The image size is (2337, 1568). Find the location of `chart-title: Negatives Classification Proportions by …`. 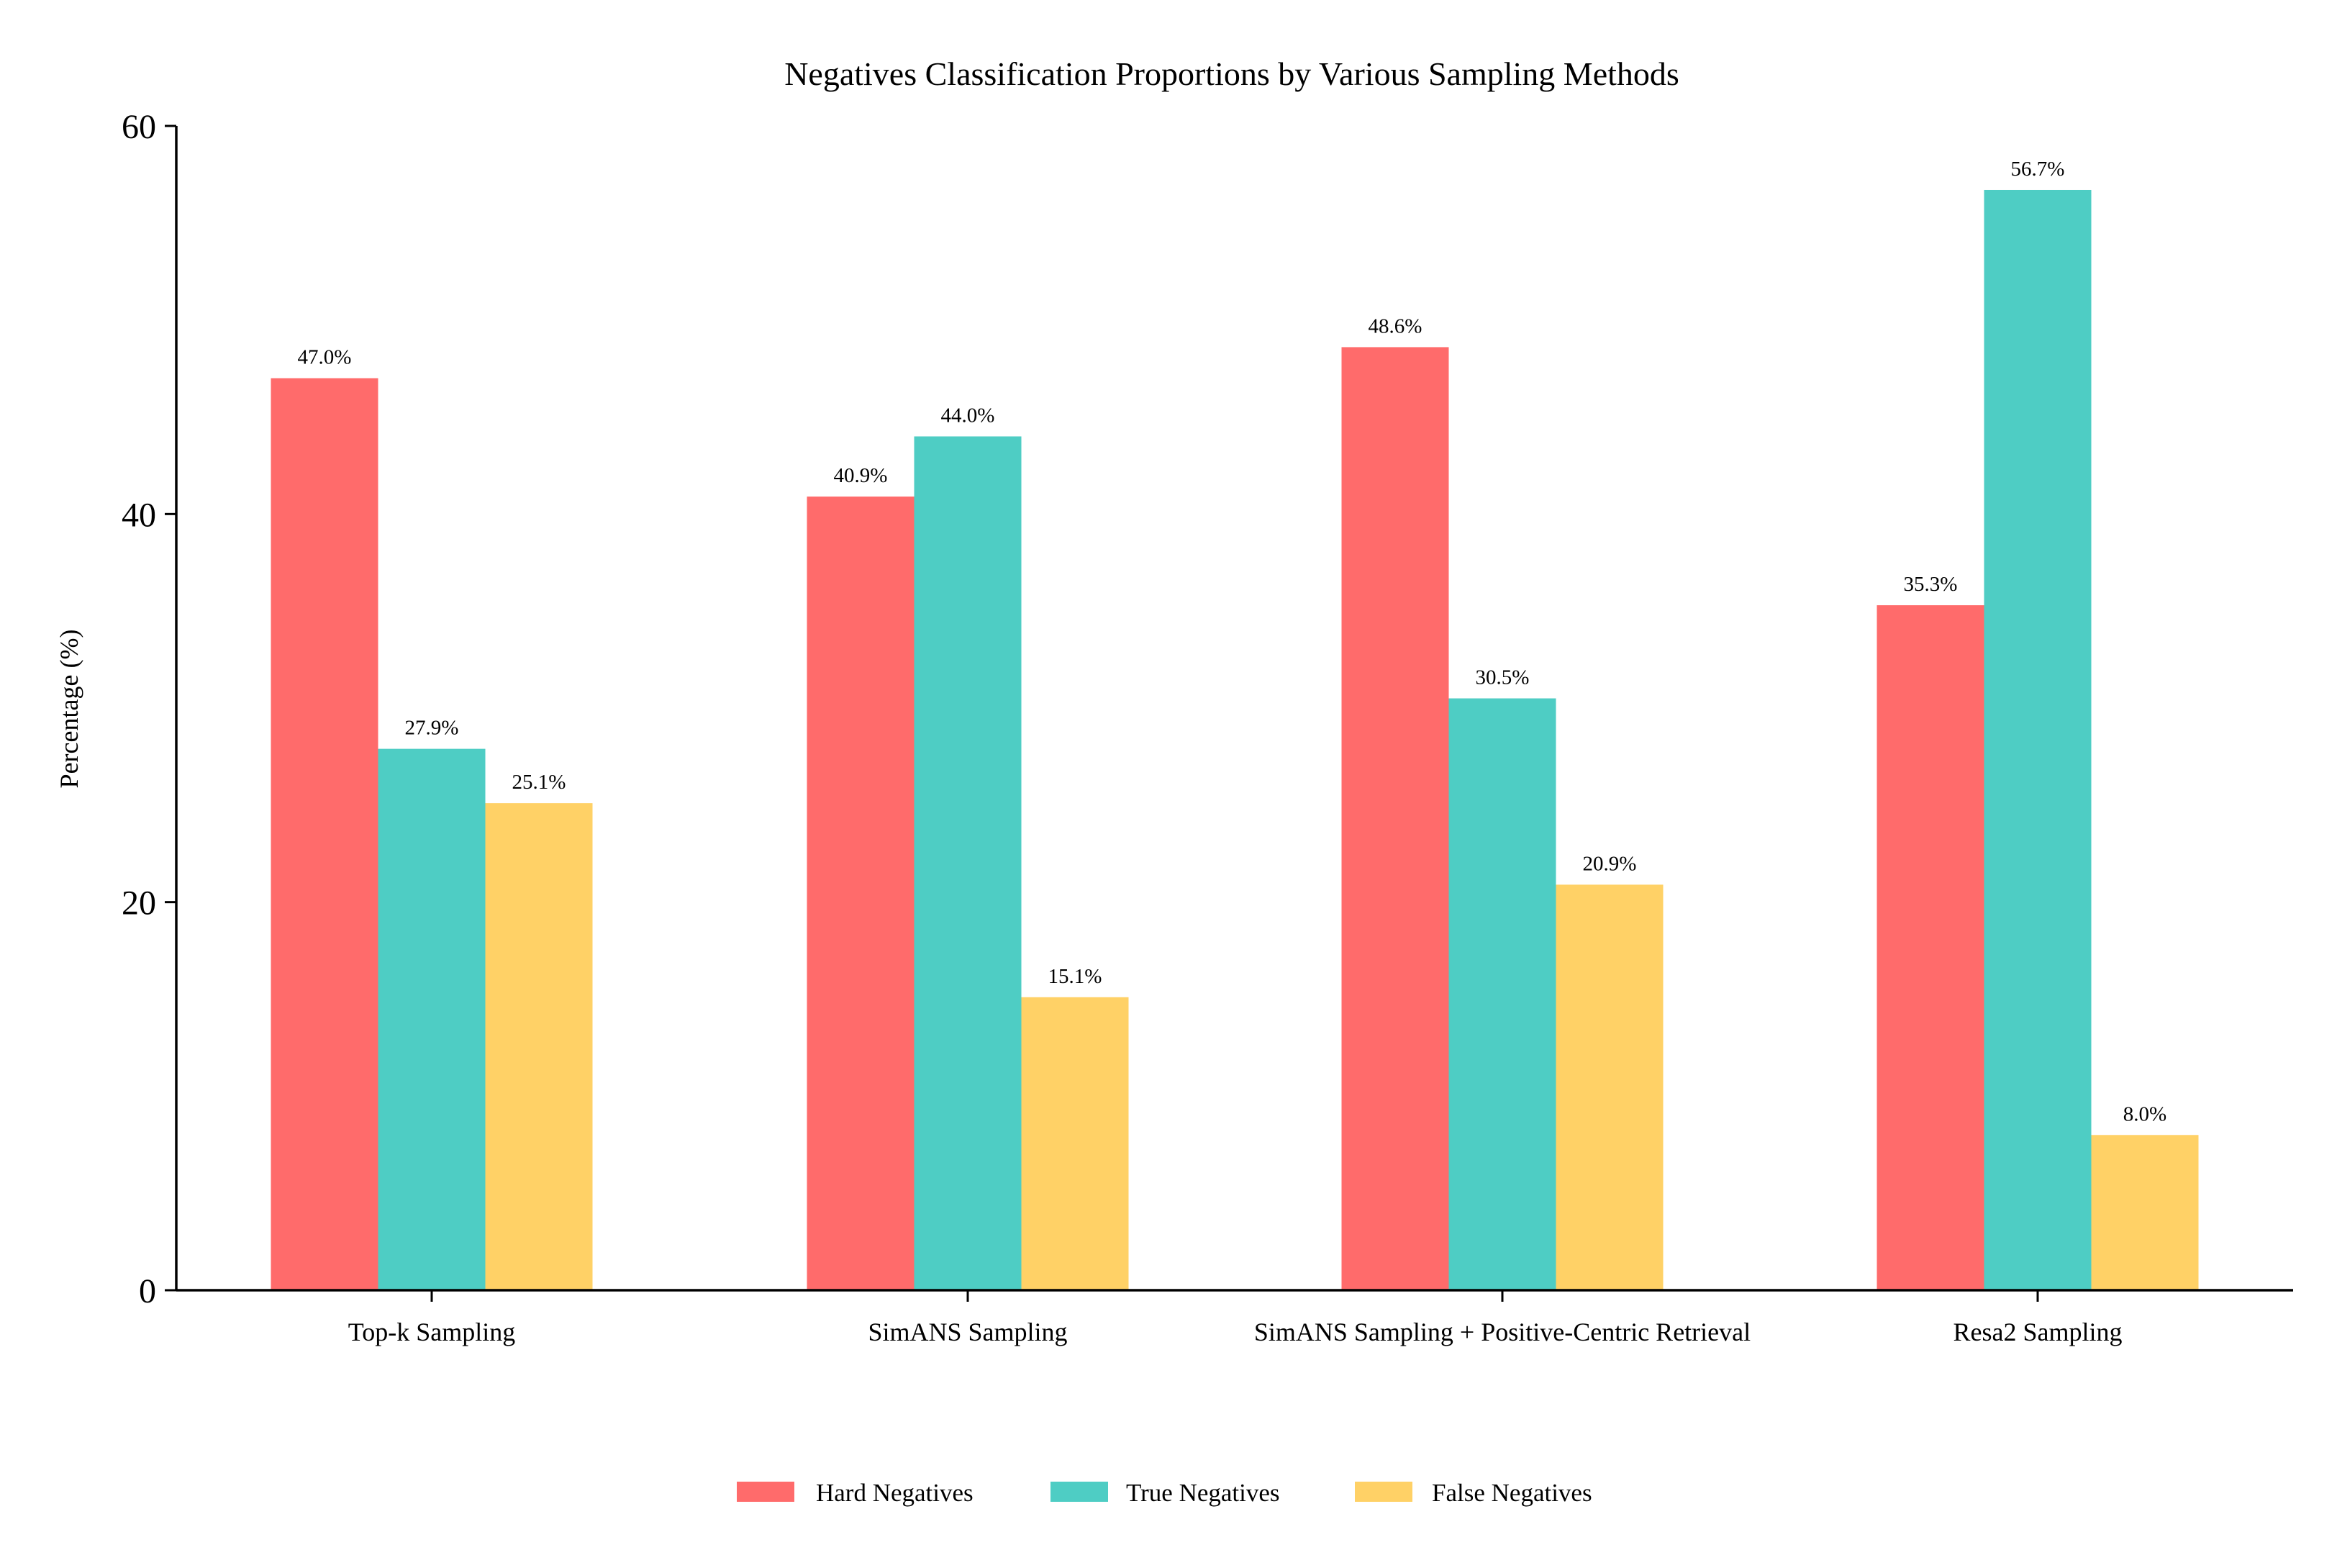

chart-title: Negatives Classification Proportions by … is located at coordinates (1231, 73).